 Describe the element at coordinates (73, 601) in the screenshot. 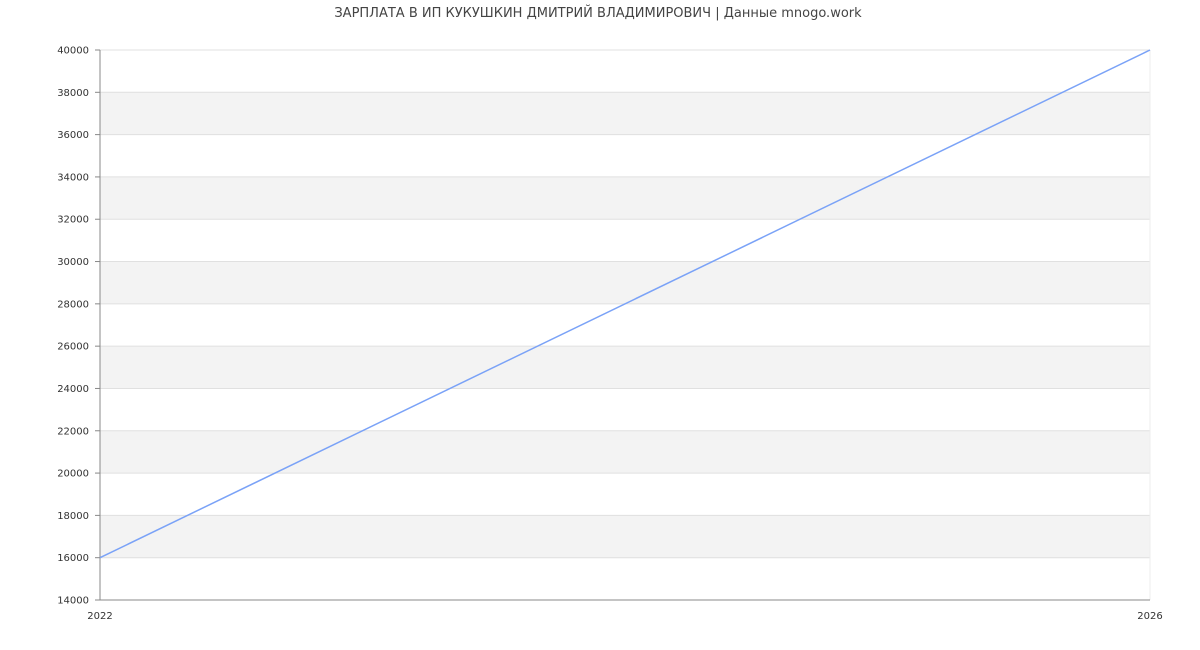

I see `y-tick-label: 14000` at that location.